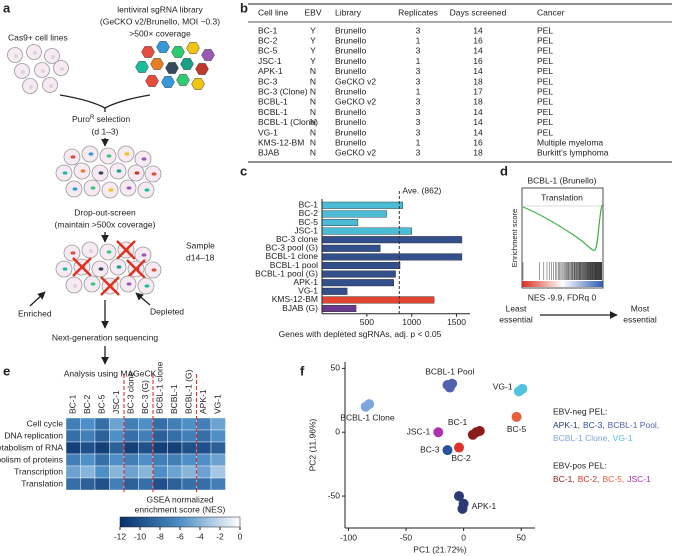 The height and width of the screenshot is (556, 685). What do you see at coordinates (478, 91) in the screenshot?
I see `table-cell: 17` at bounding box center [478, 91].